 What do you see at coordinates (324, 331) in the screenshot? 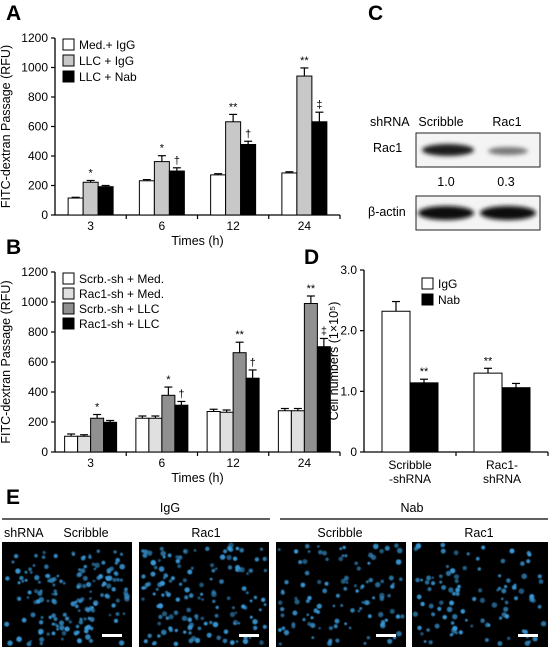
I see `chart-b-significance-mark: ‡` at bounding box center [324, 331].